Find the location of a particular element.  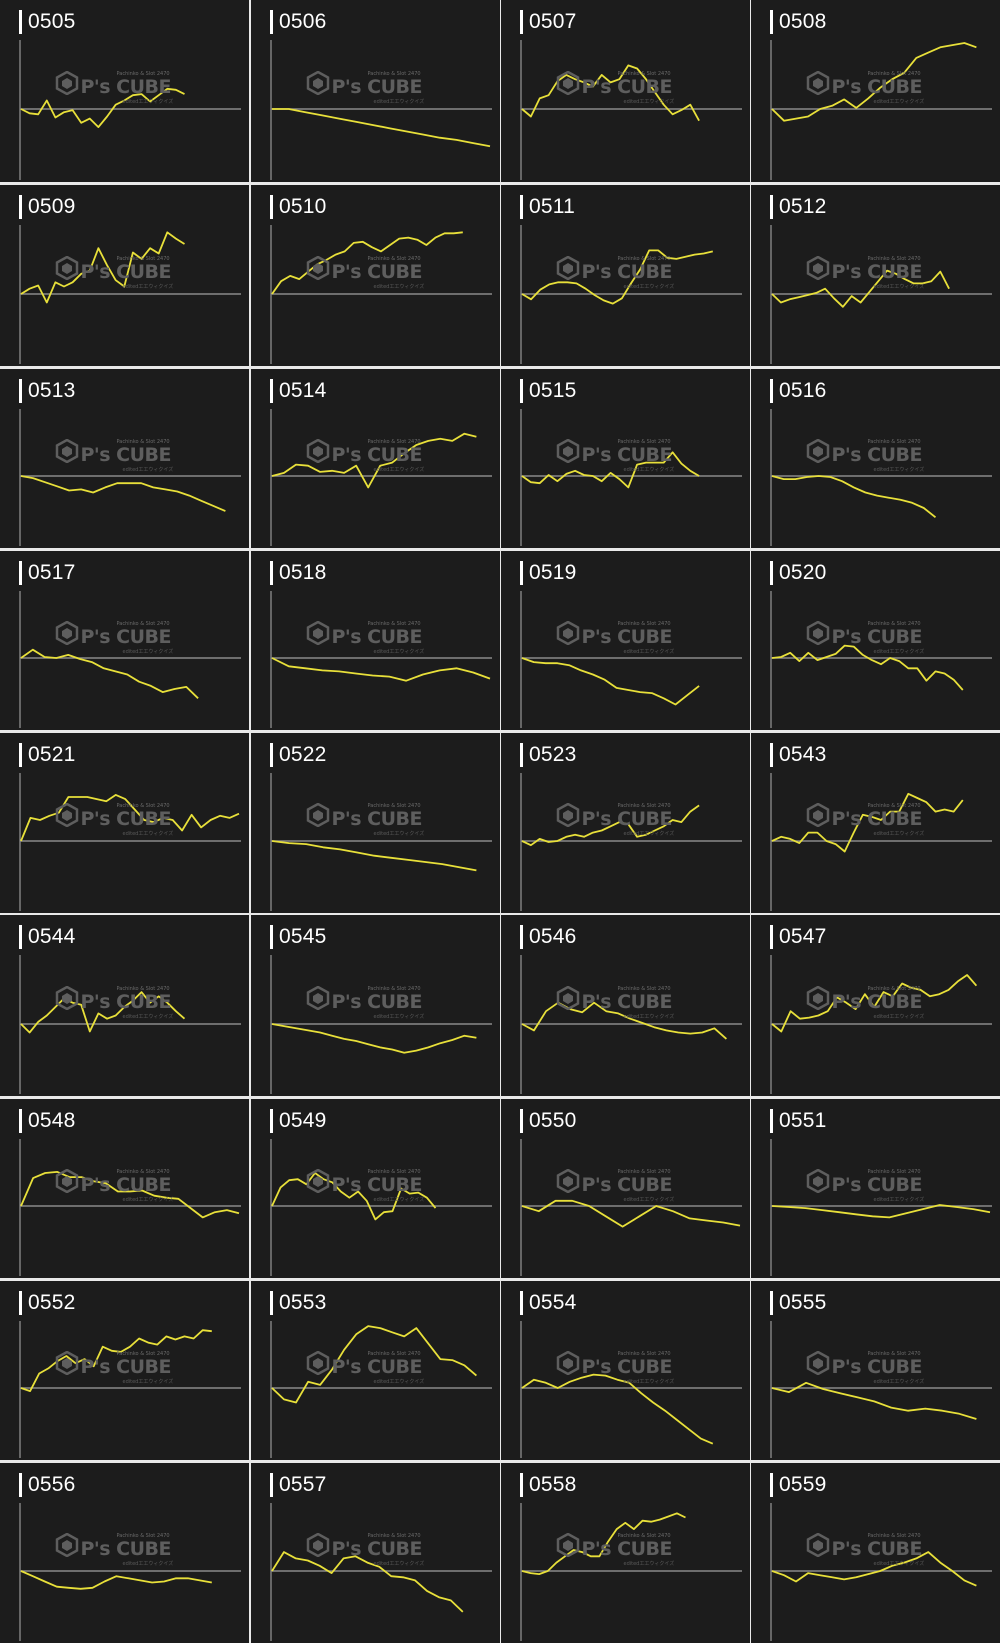

panel-title: 0550 is located at coordinates (553, 1120).